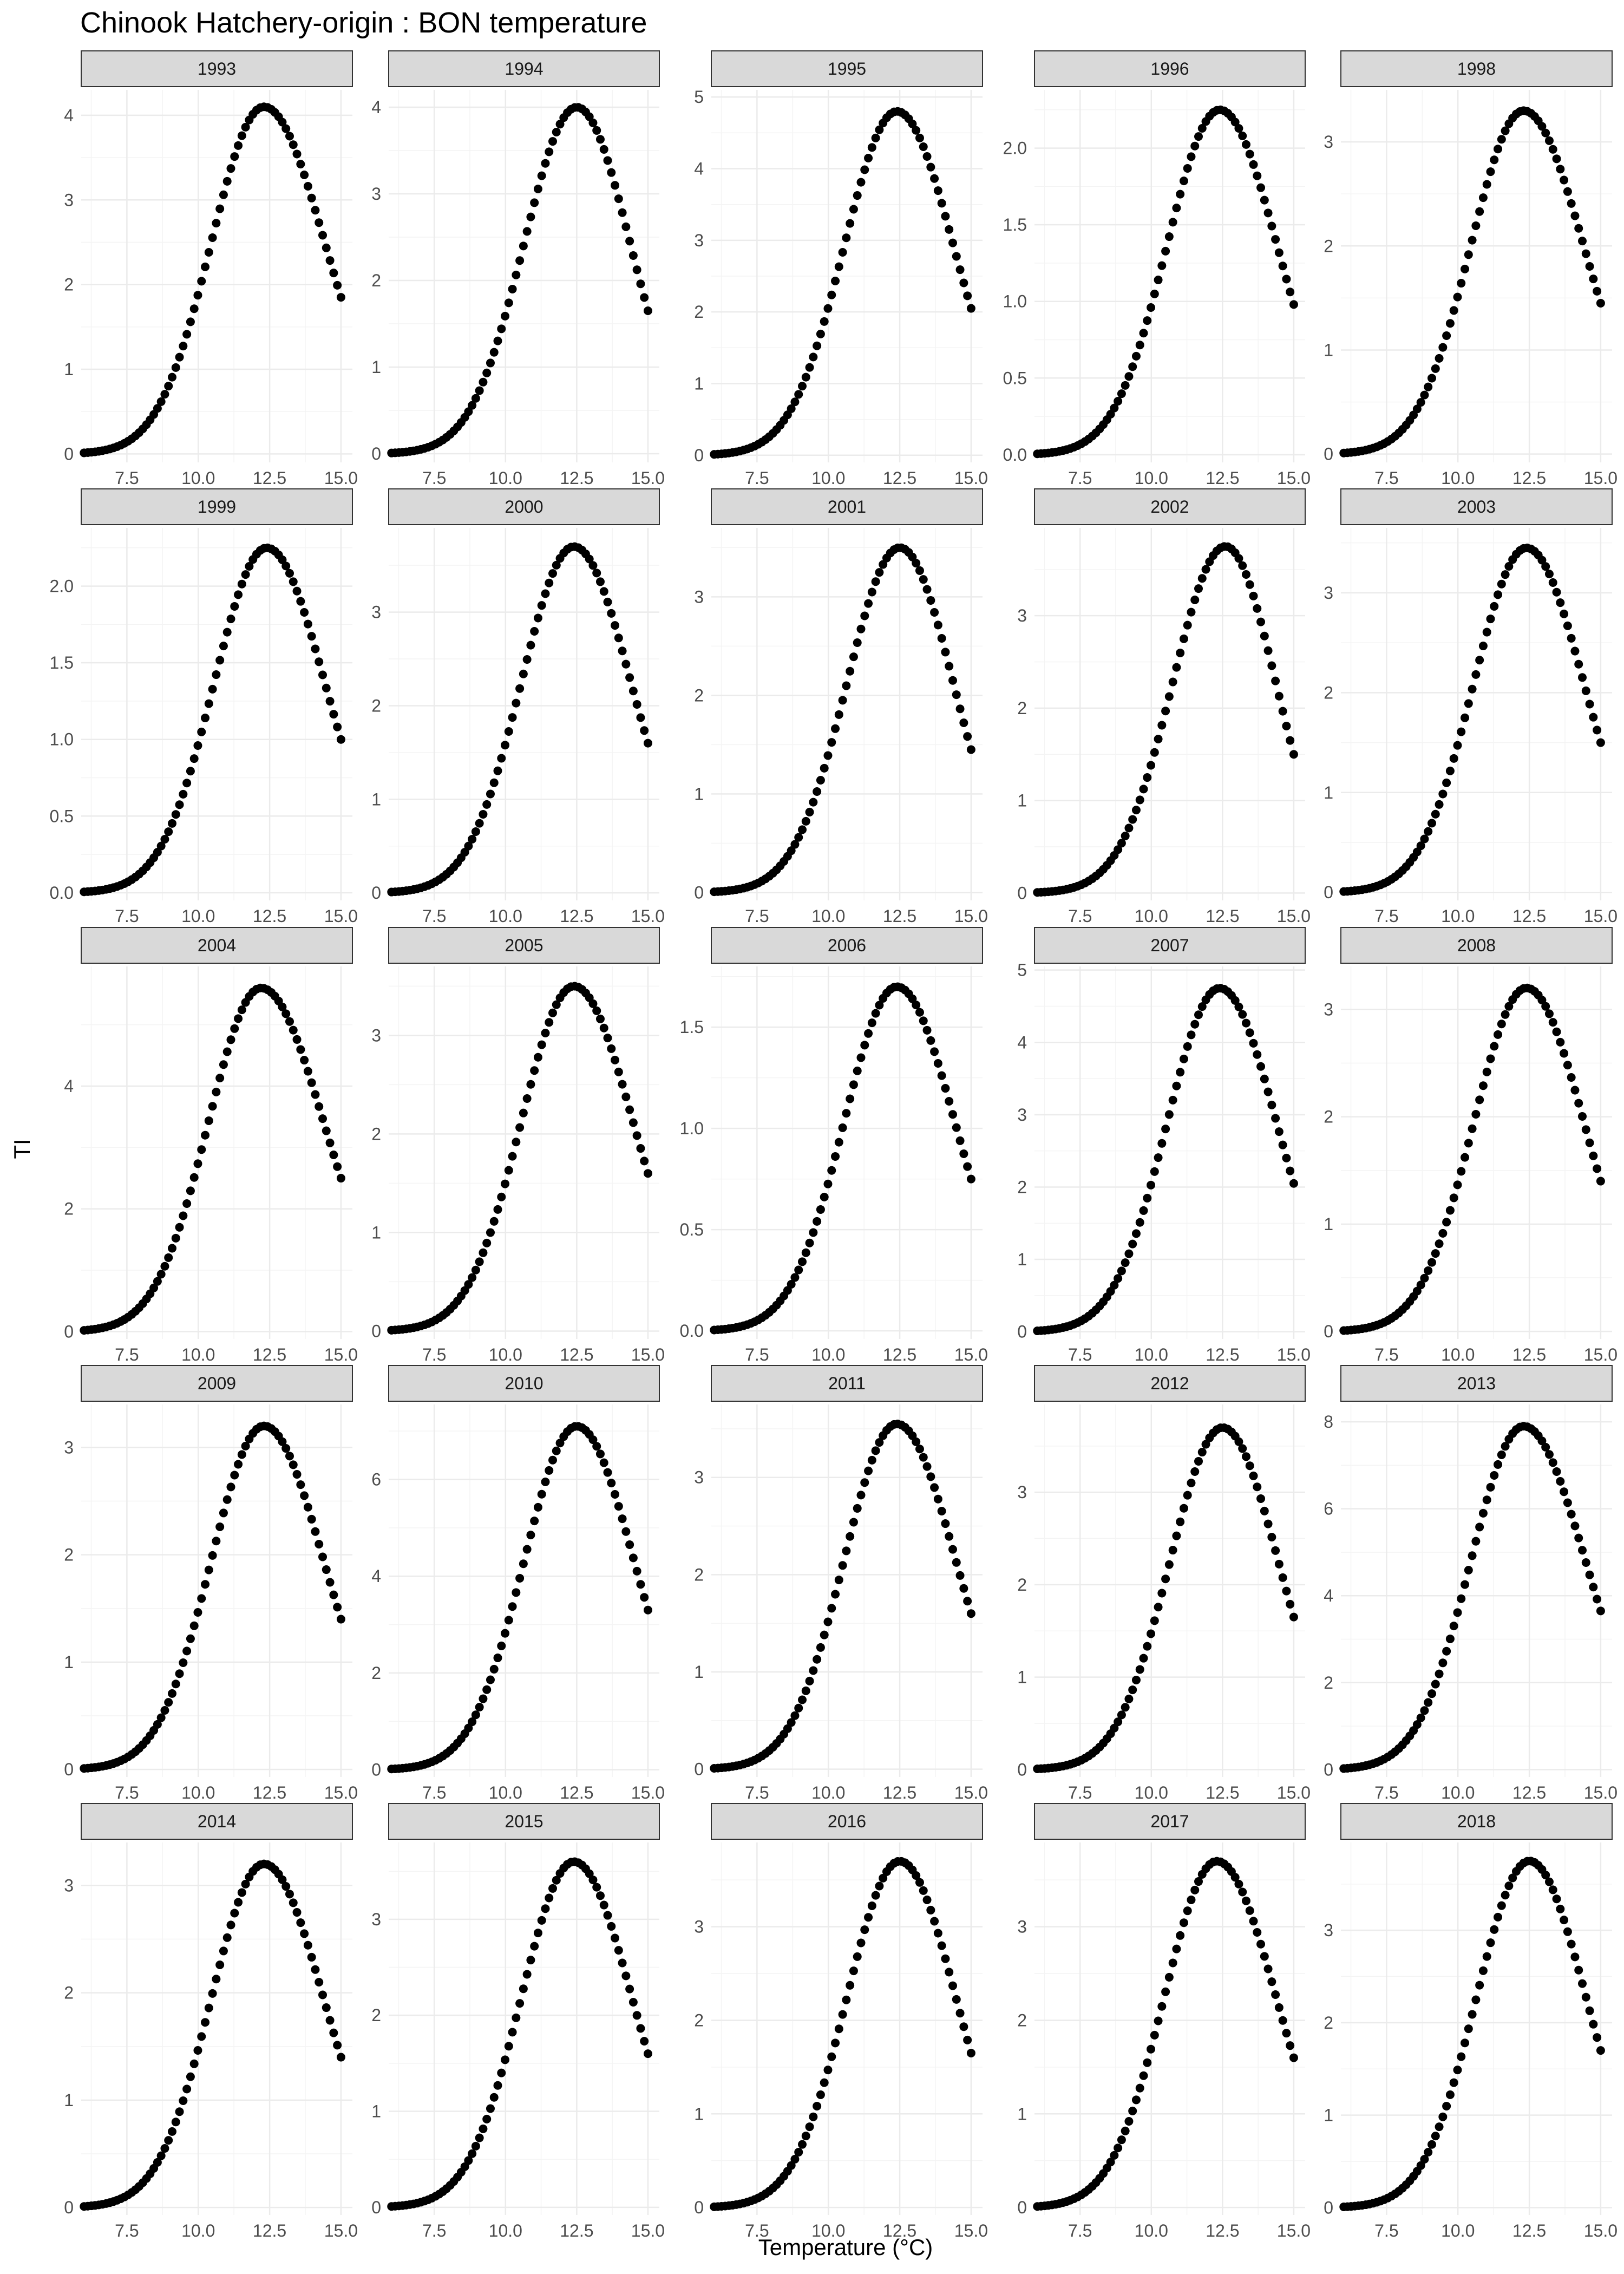 This screenshot has height=2274, width=1624. What do you see at coordinates (1222, 2231) in the screenshot?
I see `x-tick-label: 12.5` at bounding box center [1222, 2231].